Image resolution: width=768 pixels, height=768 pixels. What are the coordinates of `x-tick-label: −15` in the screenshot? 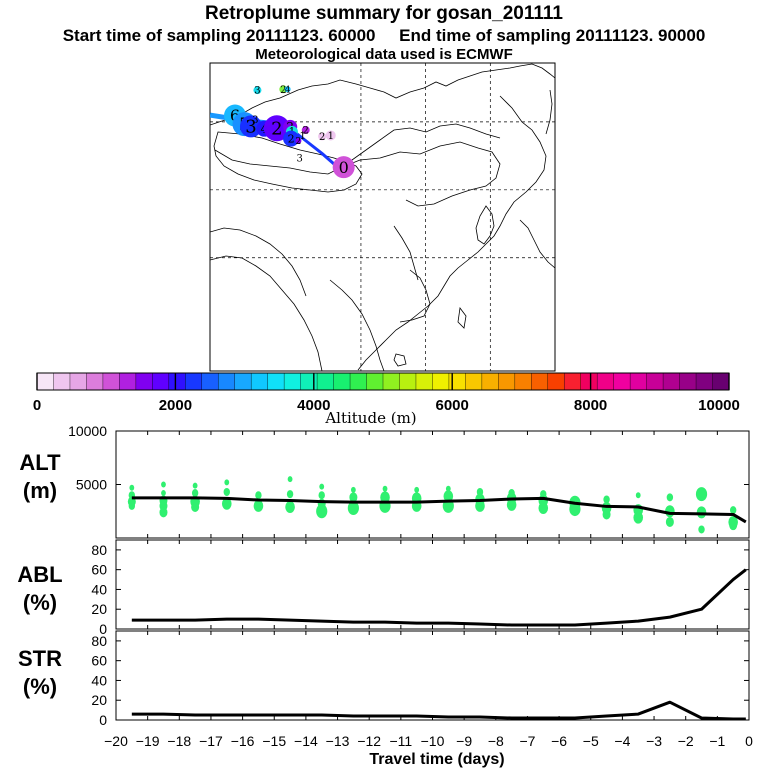 It's located at (274, 741).